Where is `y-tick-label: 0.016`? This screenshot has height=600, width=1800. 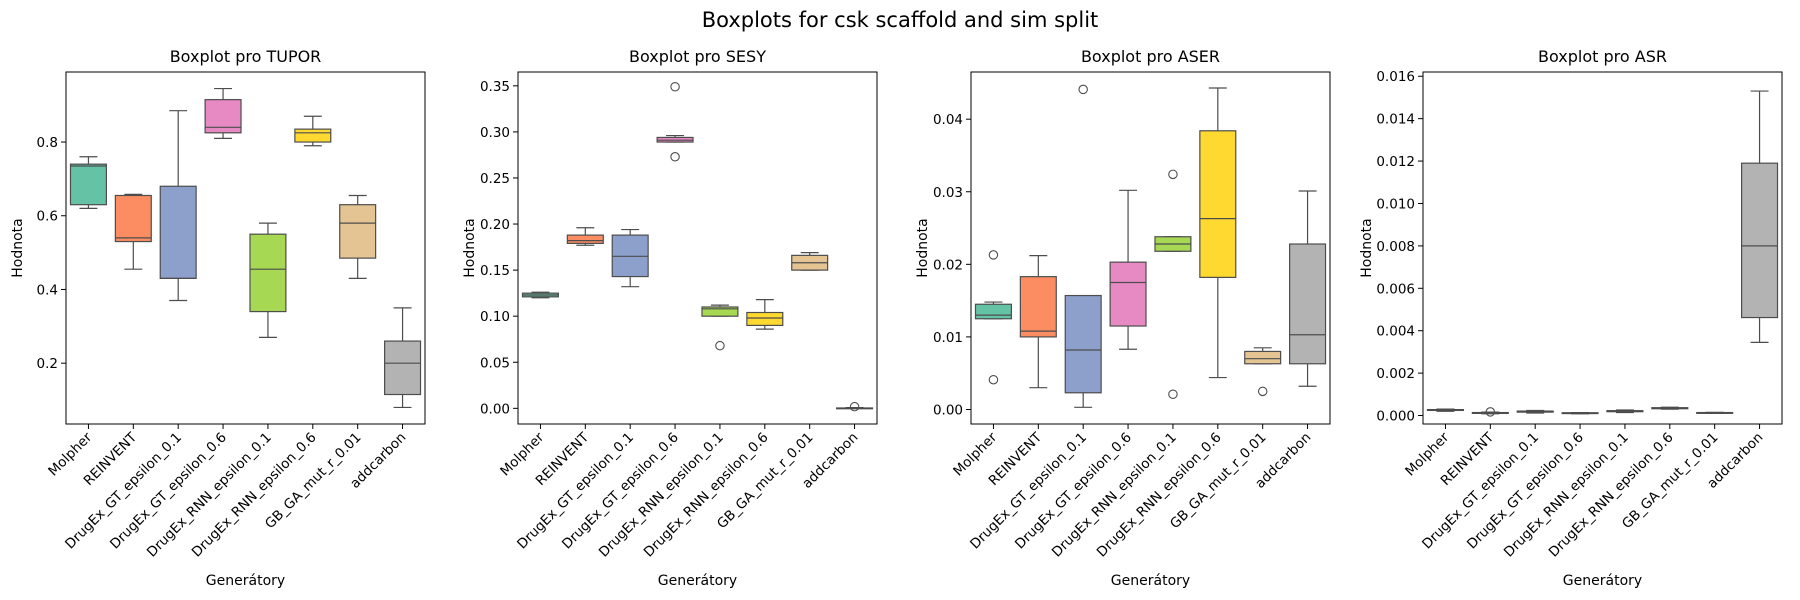
y-tick-label: 0.016 is located at coordinates (1395, 77).